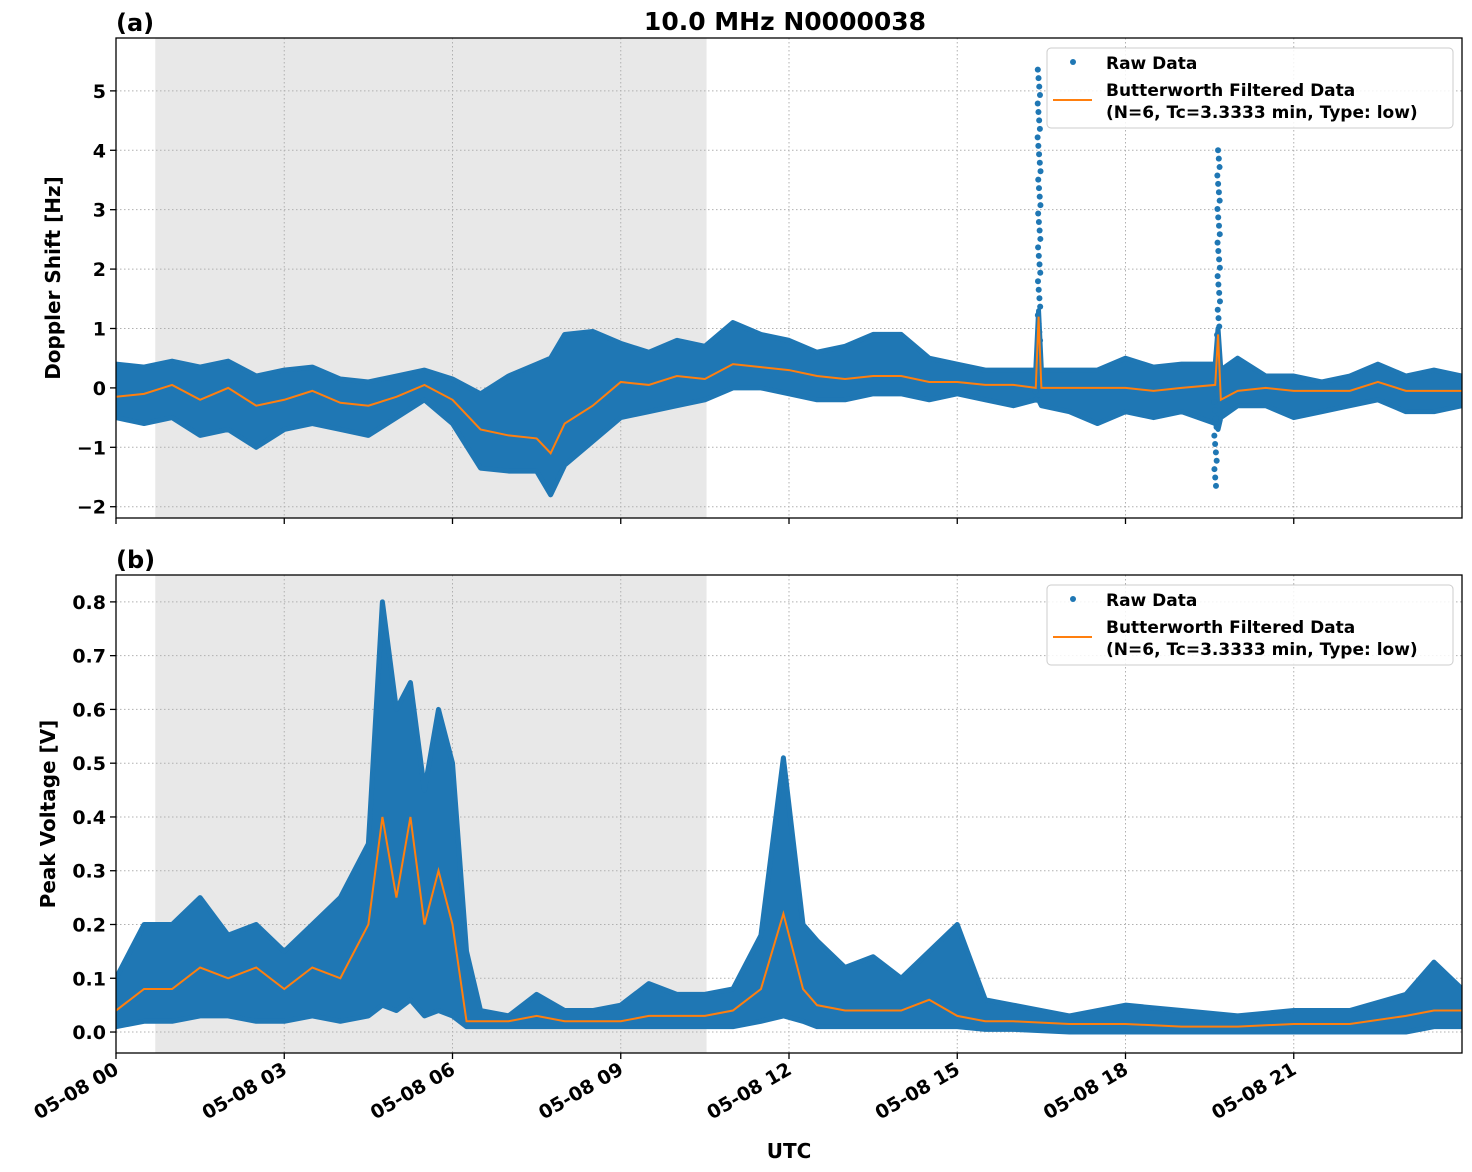  What do you see at coordinates (99, 151) in the screenshot?
I see `y-tick-label: 4` at bounding box center [99, 151].